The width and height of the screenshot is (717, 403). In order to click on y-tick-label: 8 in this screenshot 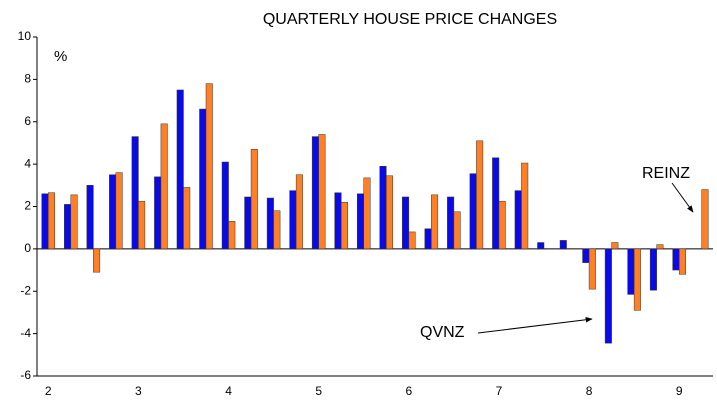, I will do `click(27, 79)`.